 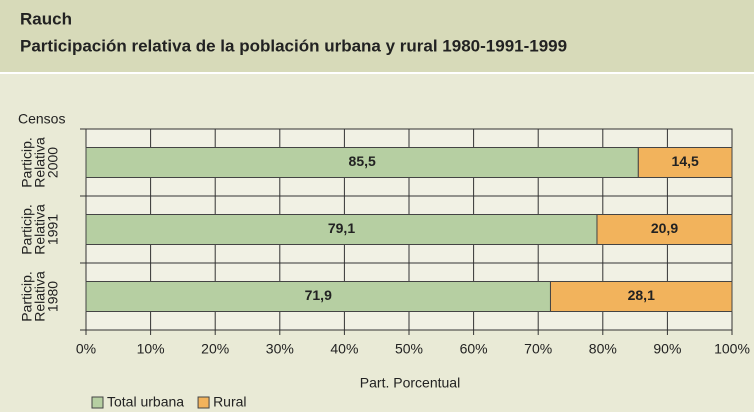 What do you see at coordinates (53, 162) in the screenshot?
I see `y-tick-label: 2000` at bounding box center [53, 162].